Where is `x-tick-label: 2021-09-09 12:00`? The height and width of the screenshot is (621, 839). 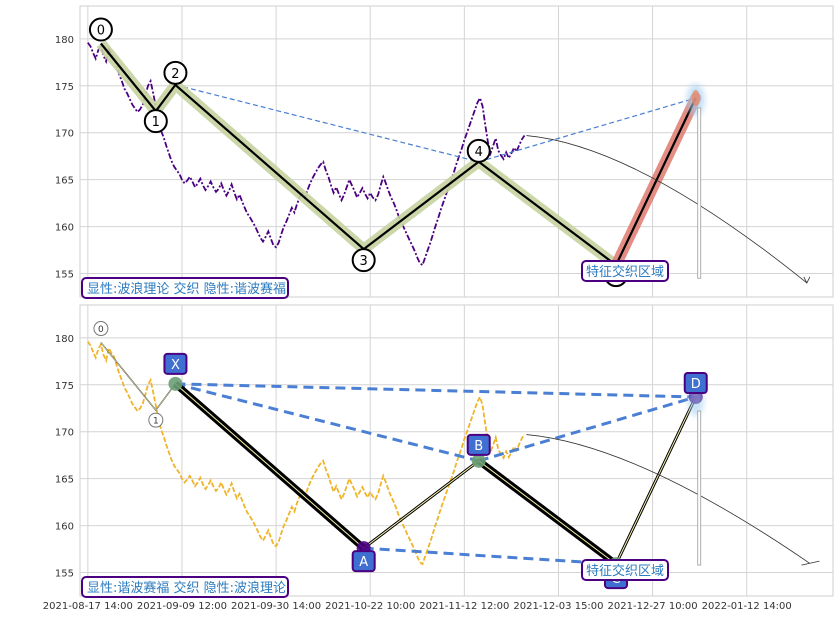
x-tick-label: 2021-09-09 12:00 is located at coordinates (182, 606).